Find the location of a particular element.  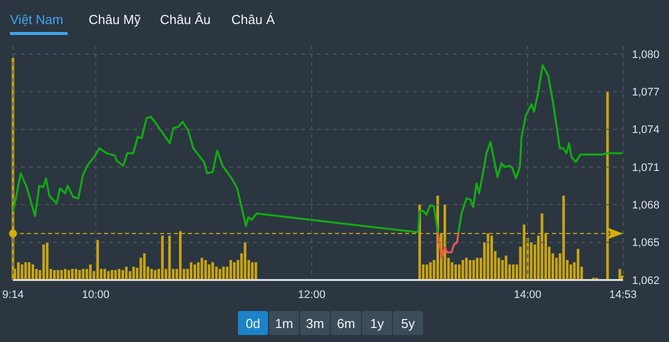

y-tick-label: 1,071 is located at coordinates (646, 168).